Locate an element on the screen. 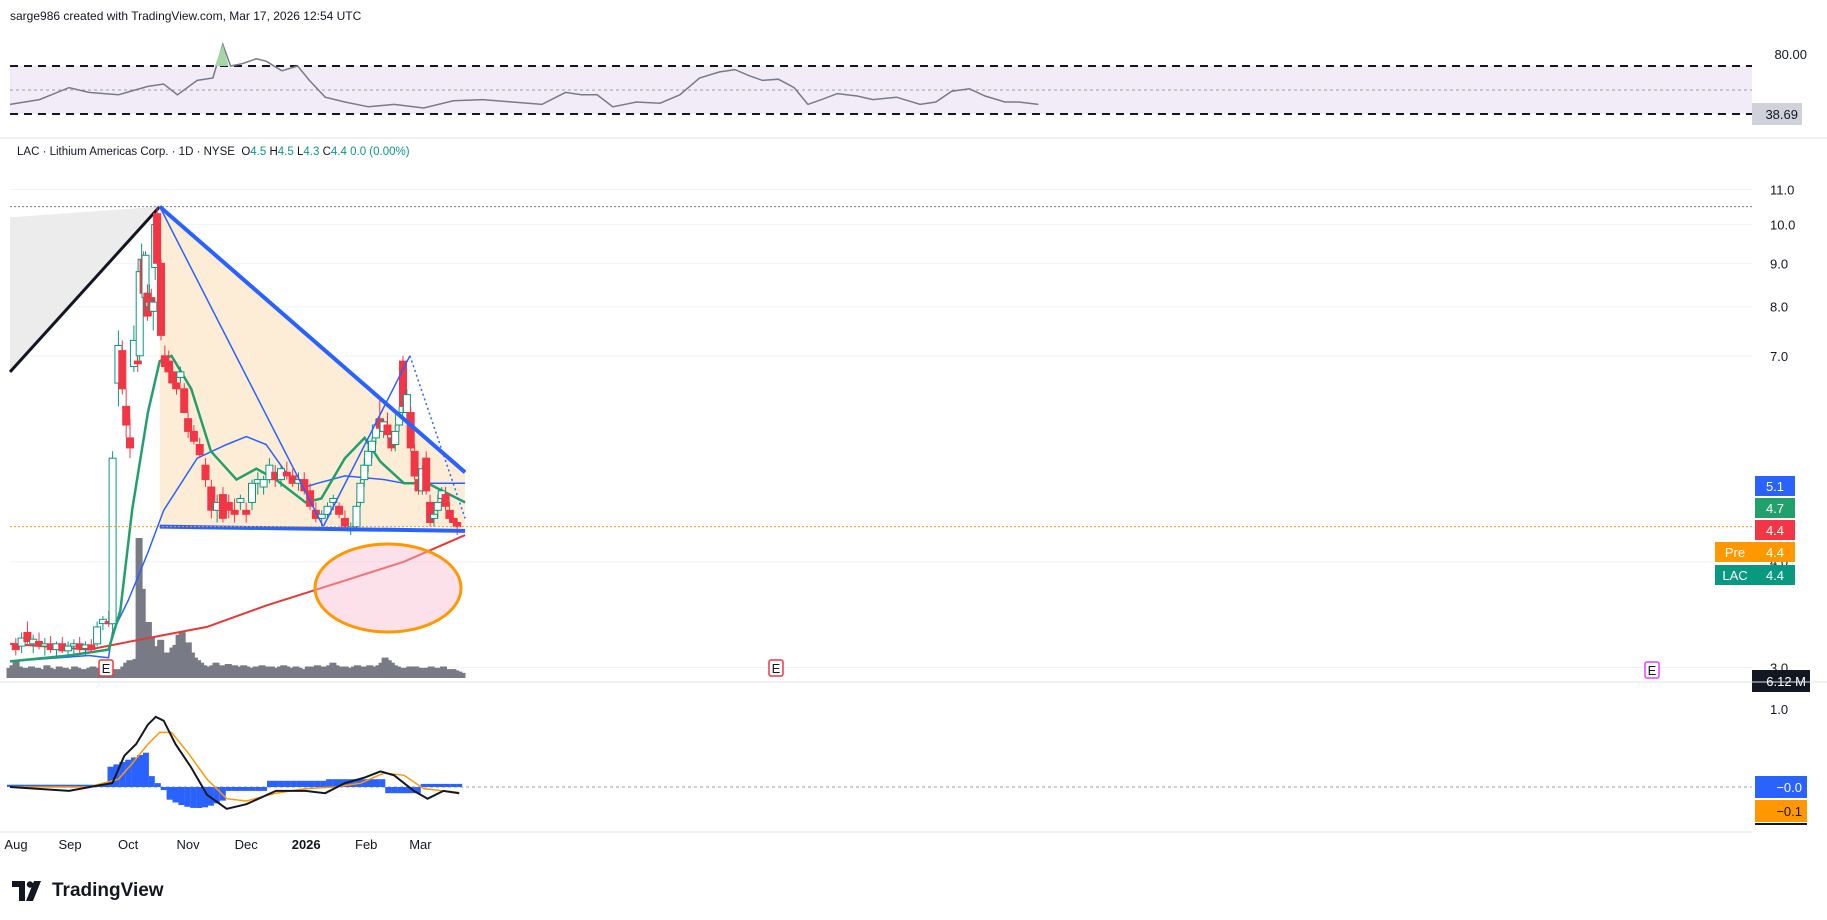 The height and width of the screenshot is (920, 1827). price-tick-9.0: 9.0 is located at coordinates (1779, 263).